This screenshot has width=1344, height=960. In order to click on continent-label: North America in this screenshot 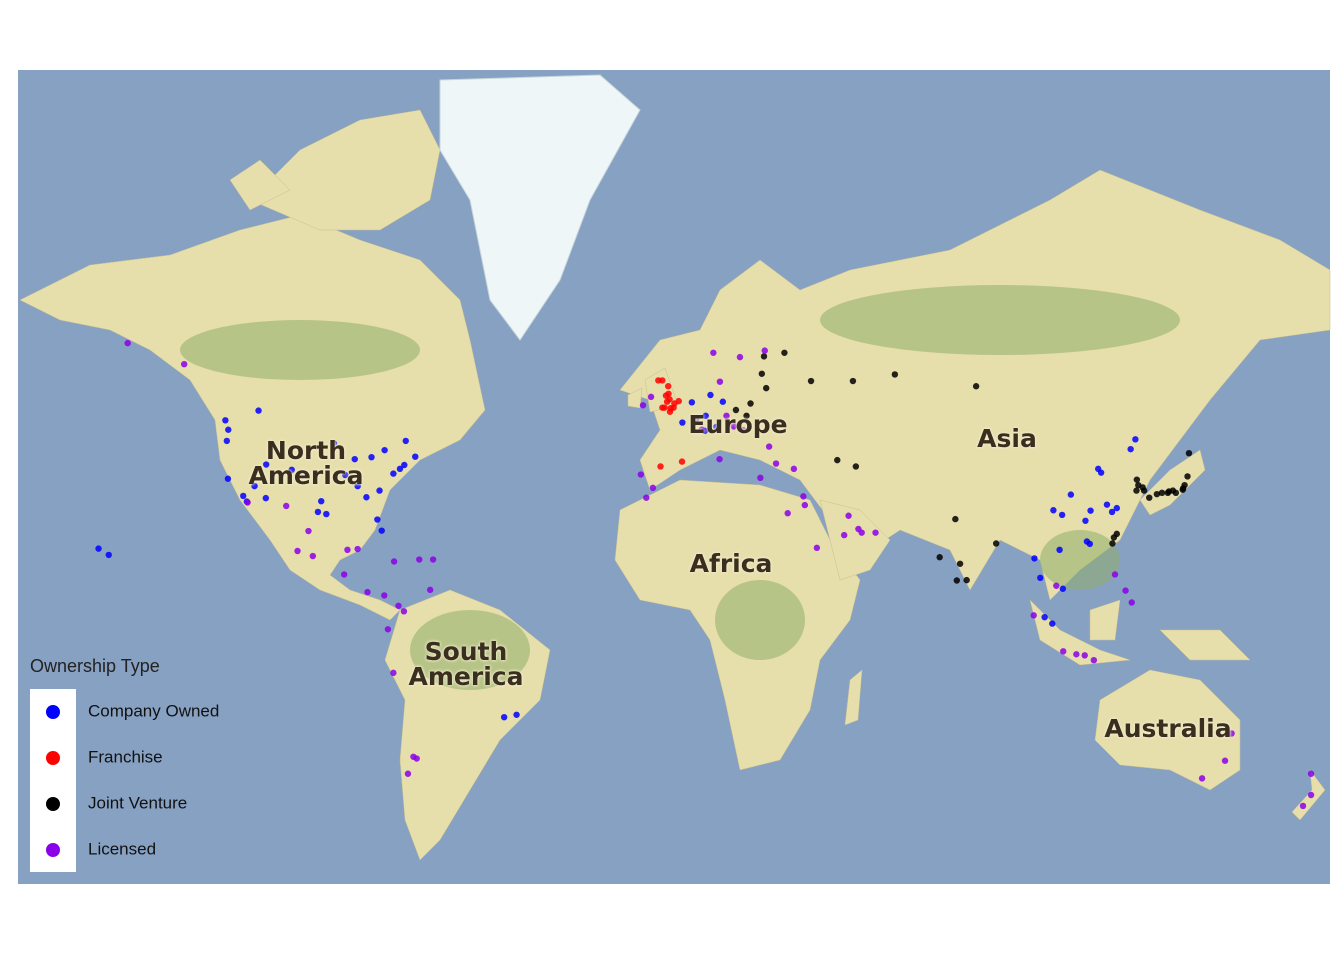, I will do `click(306, 463)`.